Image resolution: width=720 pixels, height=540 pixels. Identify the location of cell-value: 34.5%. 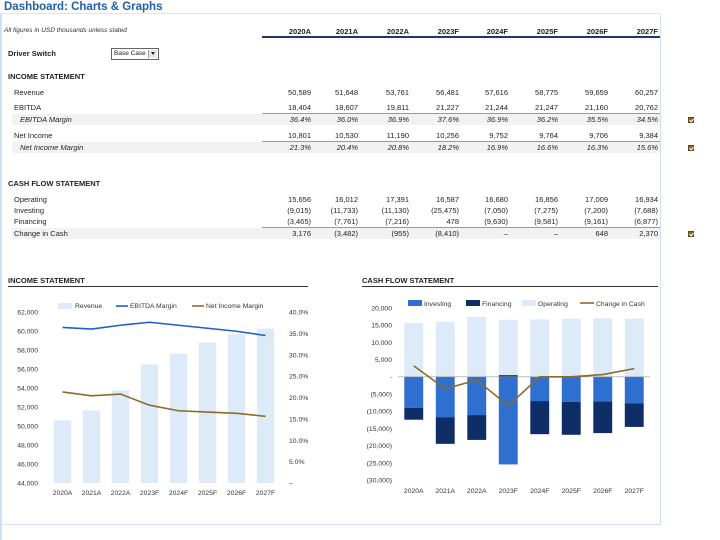
(647, 119).